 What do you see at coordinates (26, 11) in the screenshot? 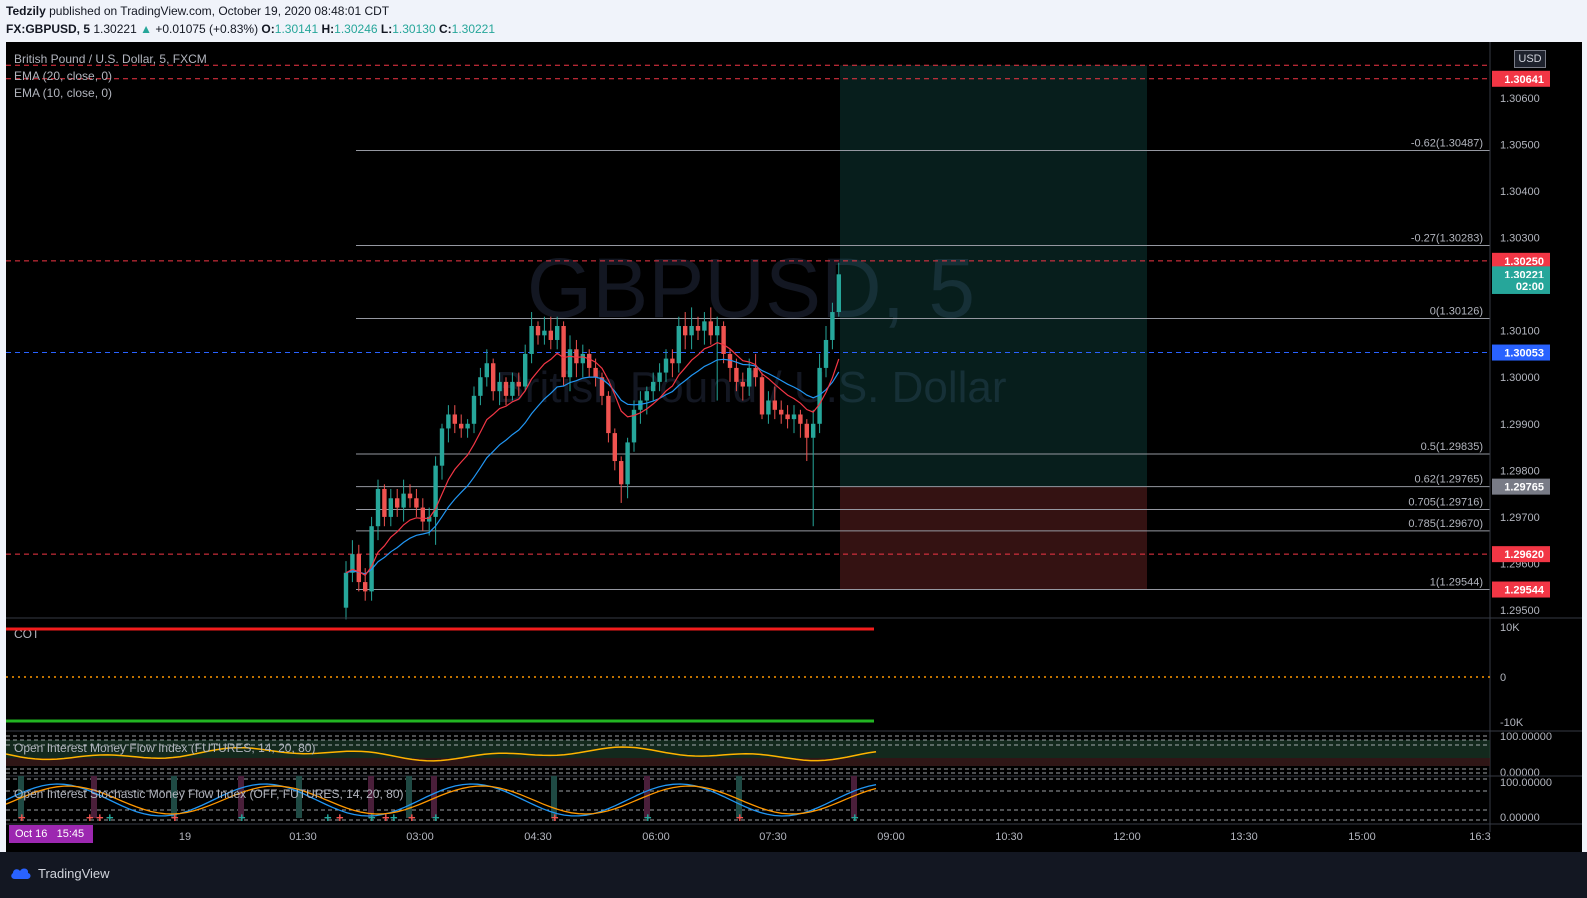
I see `author-name: Tedzily` at bounding box center [26, 11].